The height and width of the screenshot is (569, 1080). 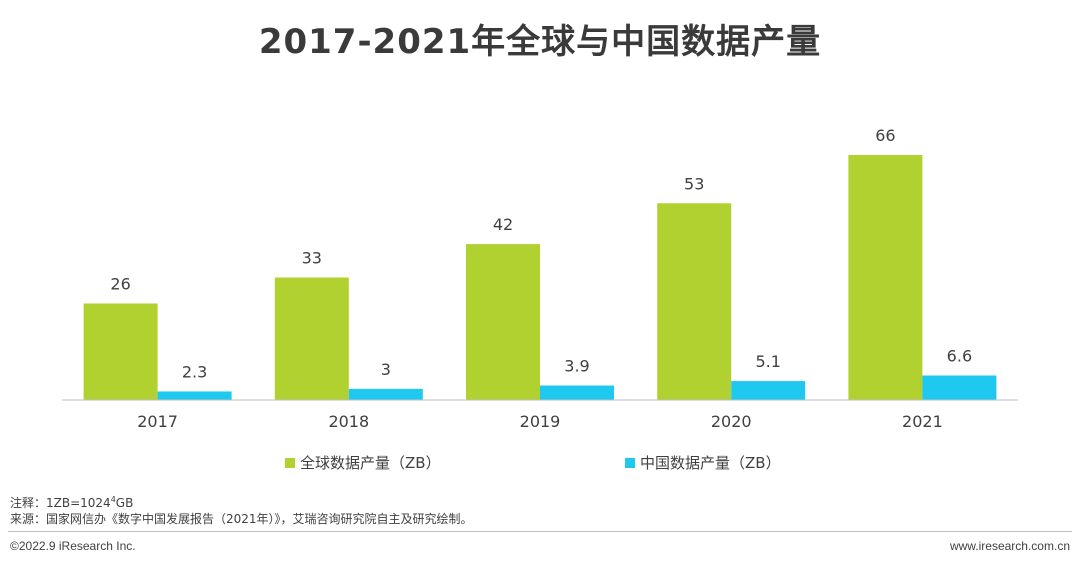 What do you see at coordinates (503, 322) in the screenshot?
I see `bar-global-2019` at bounding box center [503, 322].